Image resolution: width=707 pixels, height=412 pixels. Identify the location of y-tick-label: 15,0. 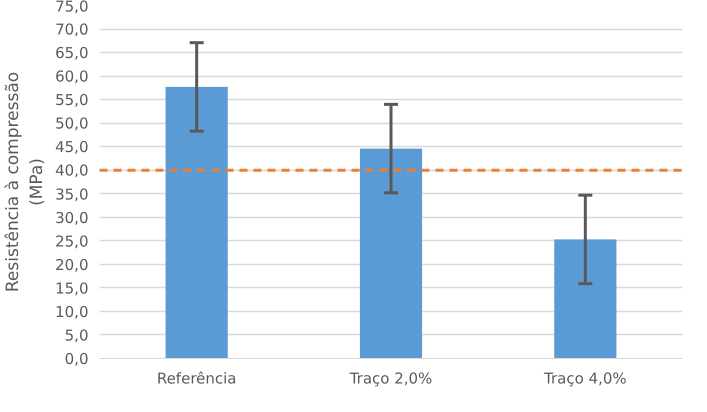
(72, 288).